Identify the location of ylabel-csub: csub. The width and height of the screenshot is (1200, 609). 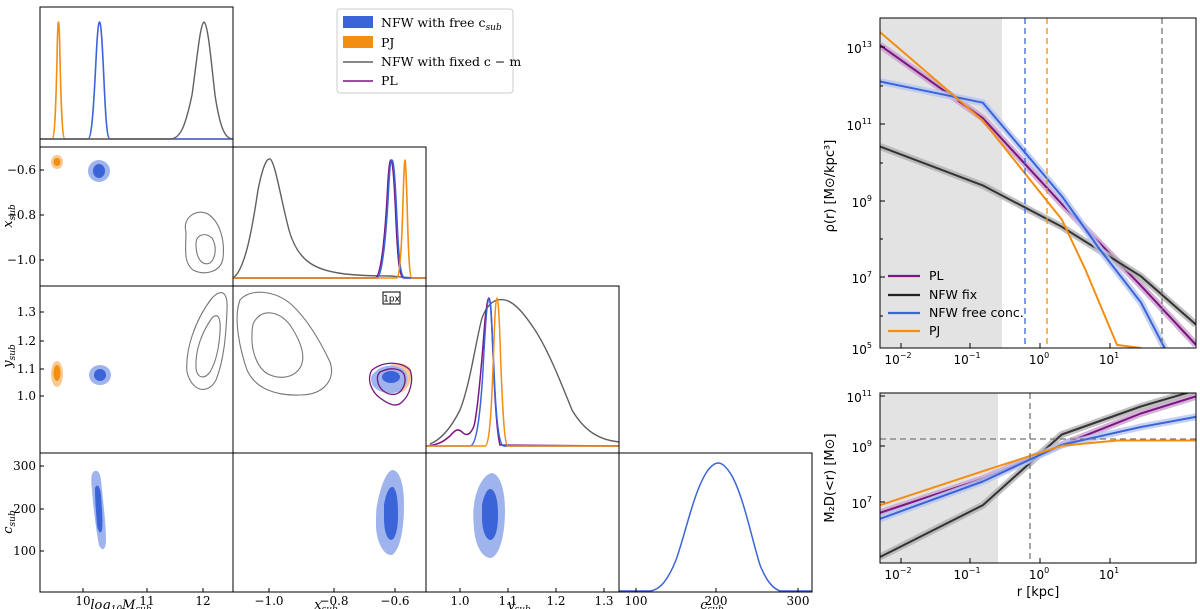
(9, 522).